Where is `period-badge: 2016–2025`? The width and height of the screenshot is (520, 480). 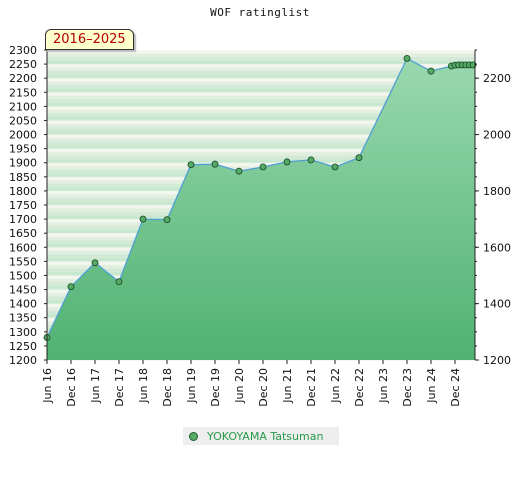 period-badge: 2016–2025 is located at coordinates (89, 39).